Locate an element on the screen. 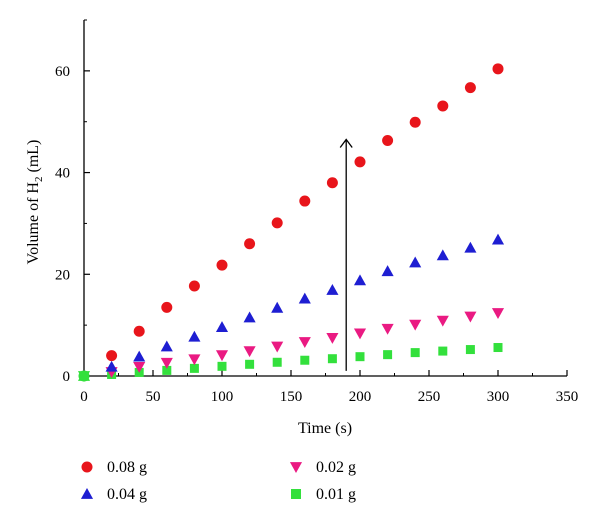 The height and width of the screenshot is (526, 600). legend-item-0: 0.08 g is located at coordinates (114, 467).